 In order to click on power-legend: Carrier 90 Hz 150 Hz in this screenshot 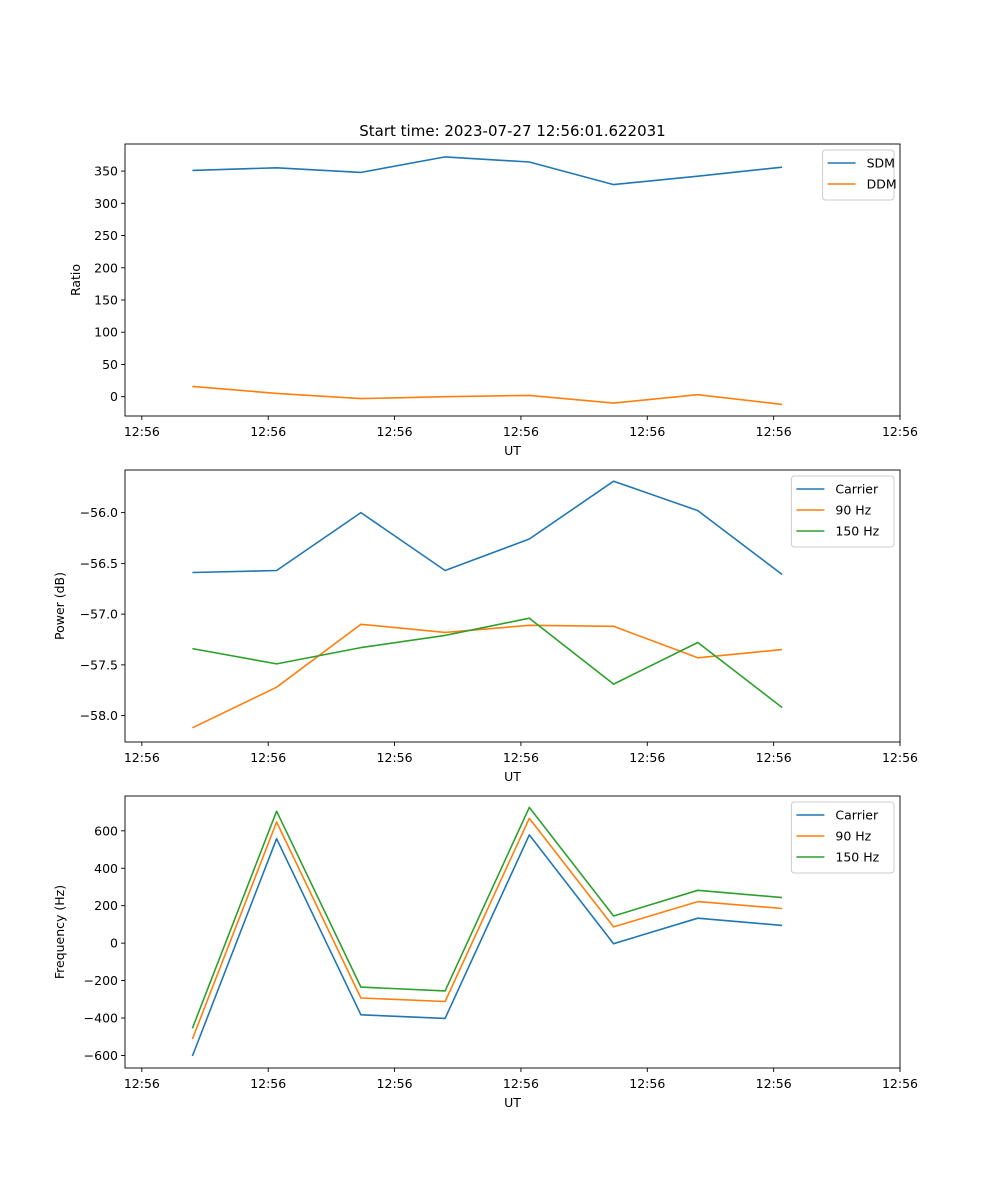, I will do `click(842, 511)`.